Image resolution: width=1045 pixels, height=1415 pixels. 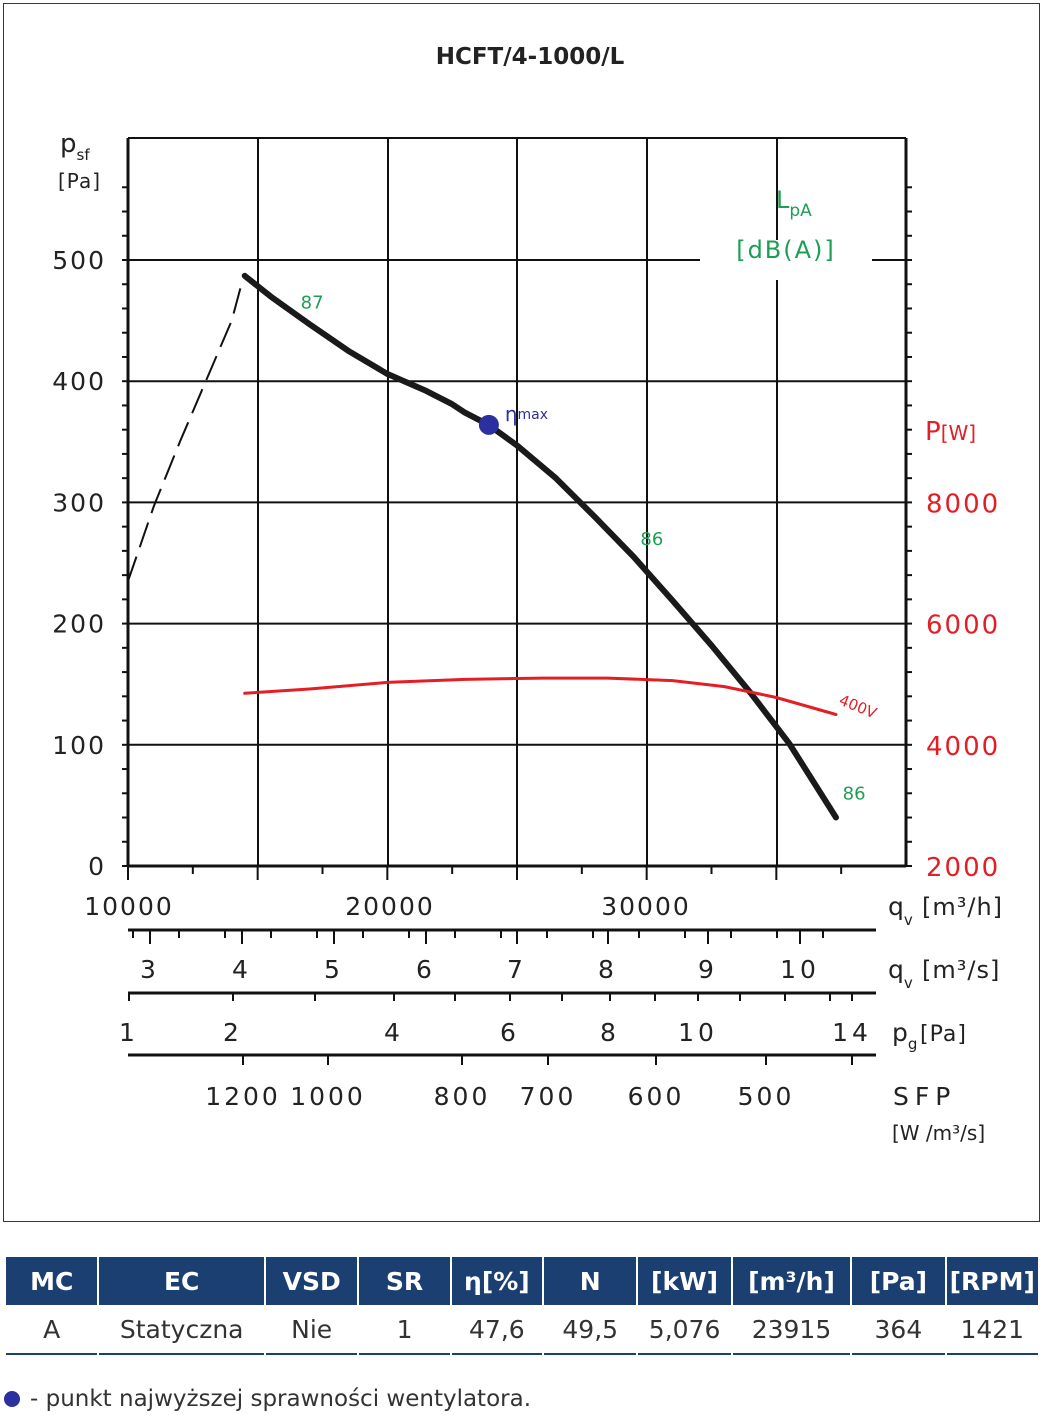 What do you see at coordinates (79, 624) in the screenshot?
I see `y-tick-label: 200` at bounding box center [79, 624].